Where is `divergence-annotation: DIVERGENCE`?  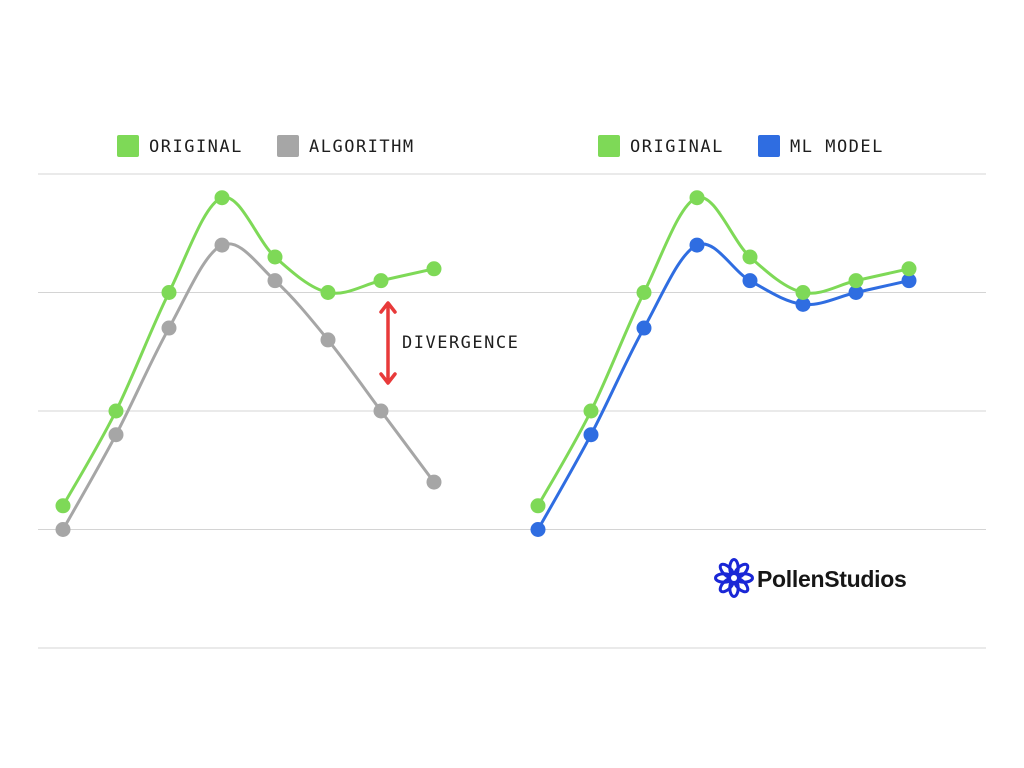 divergence-annotation: DIVERGENCE is located at coordinates (449, 343).